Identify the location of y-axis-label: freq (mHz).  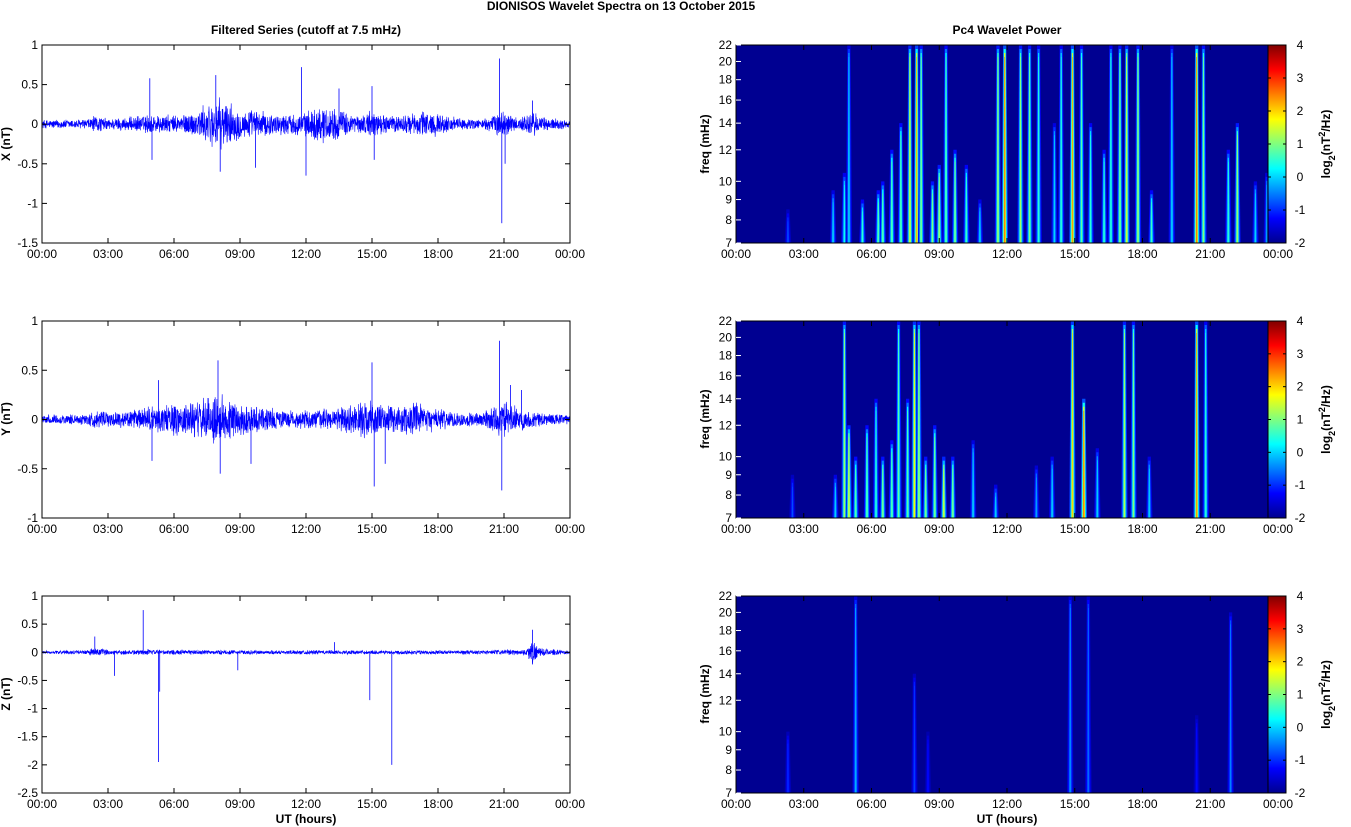
(705, 143).